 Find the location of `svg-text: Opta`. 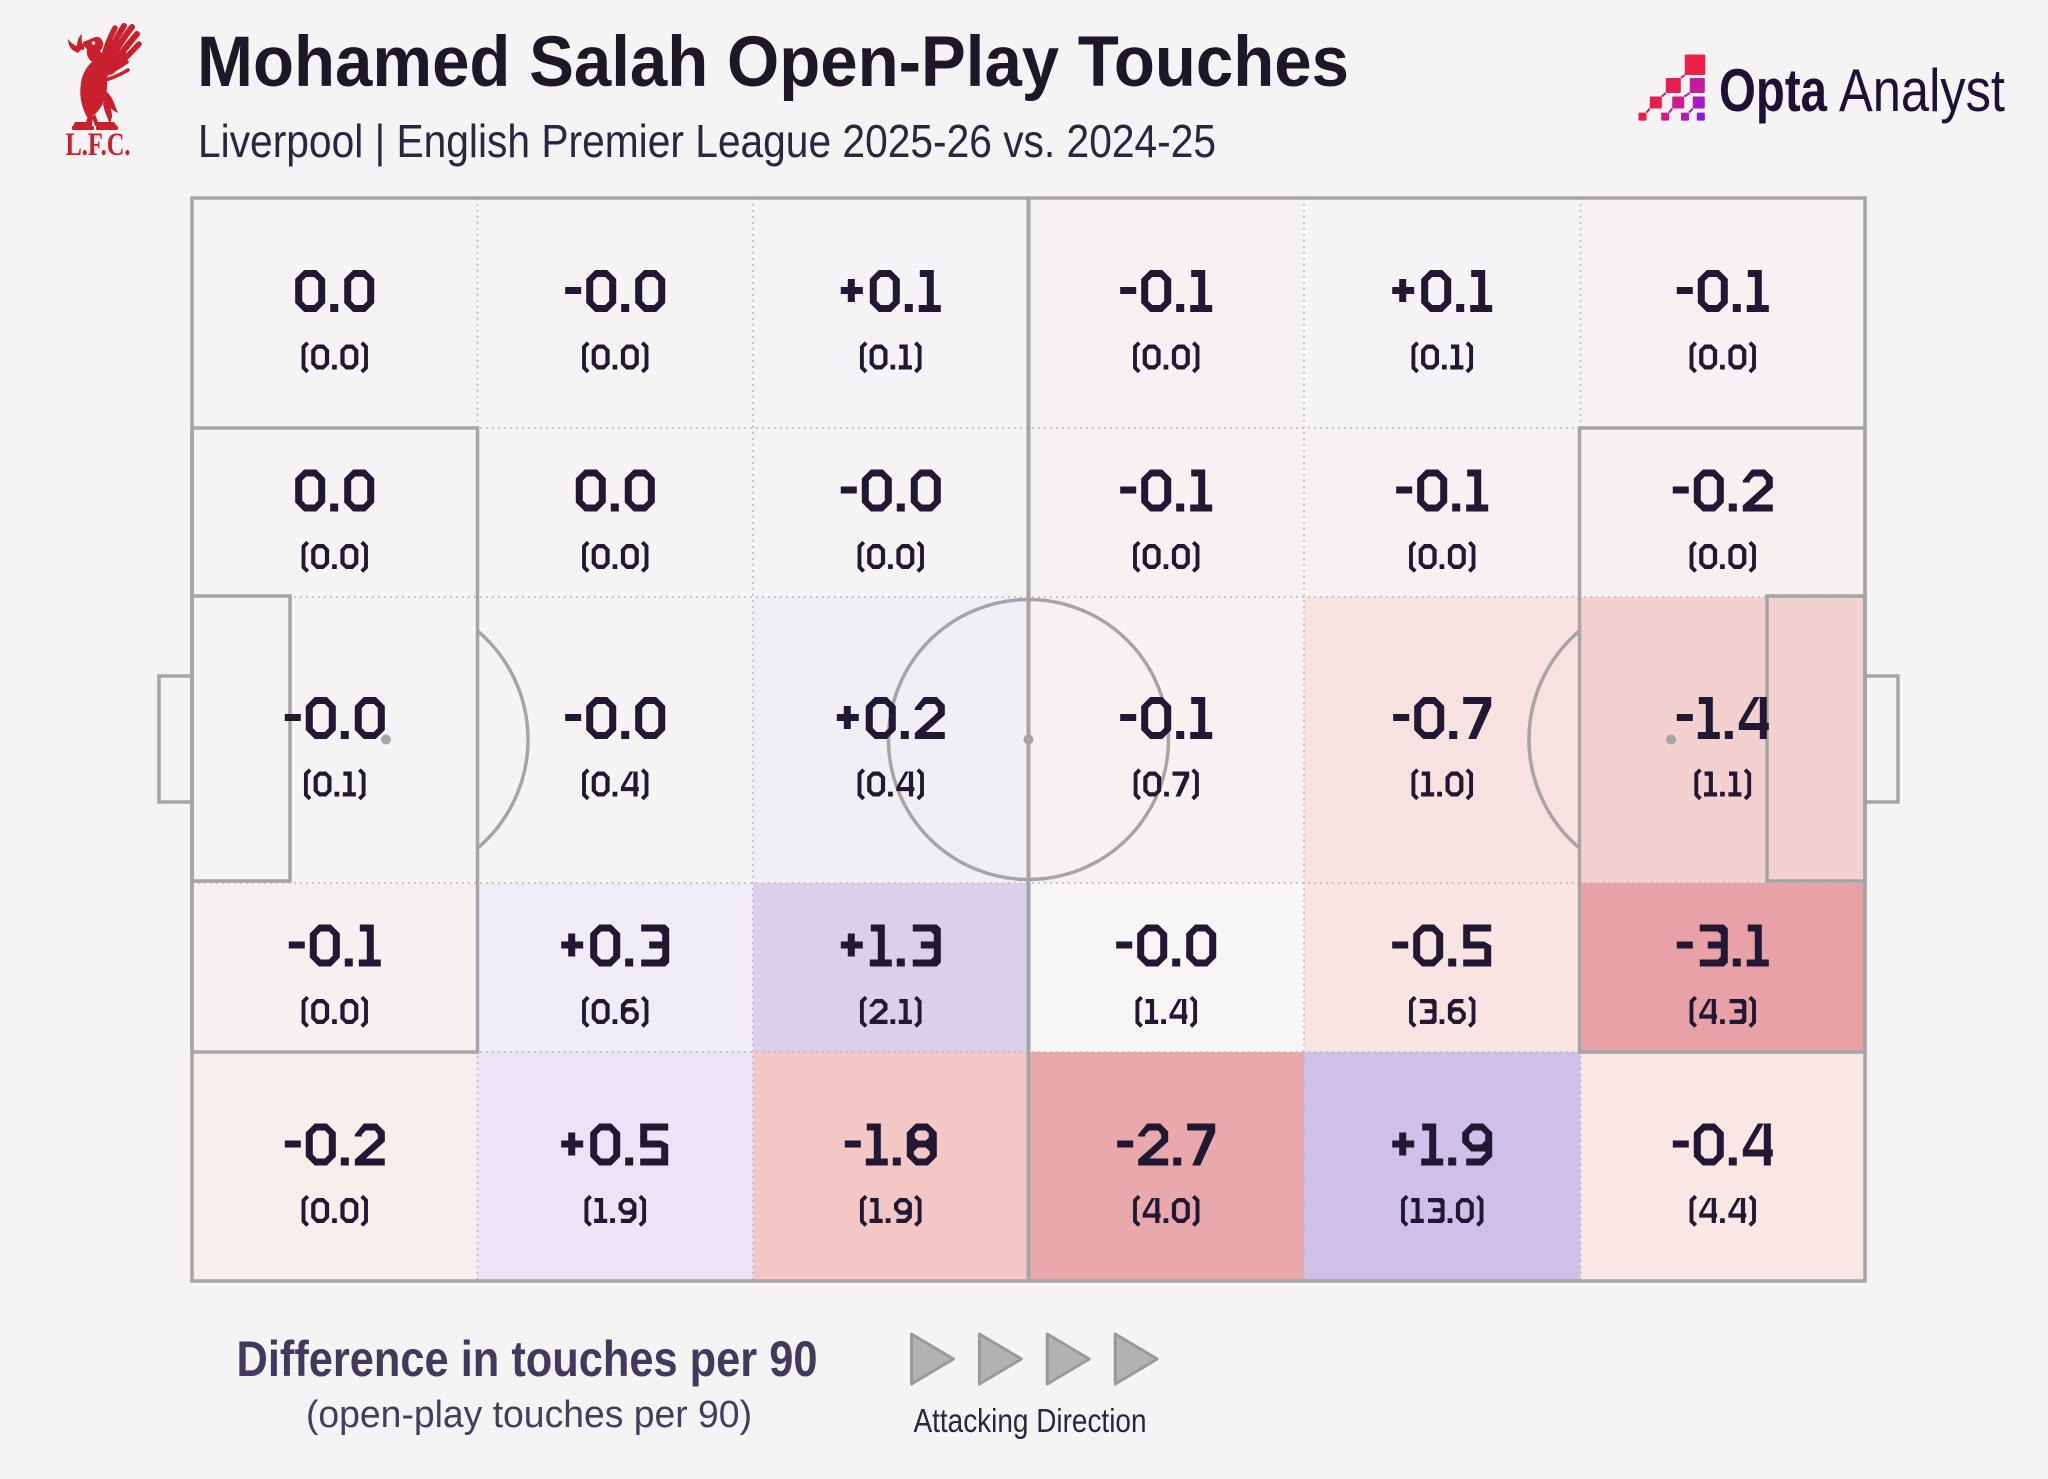

svg-text: Opta is located at coordinates (1773, 90).